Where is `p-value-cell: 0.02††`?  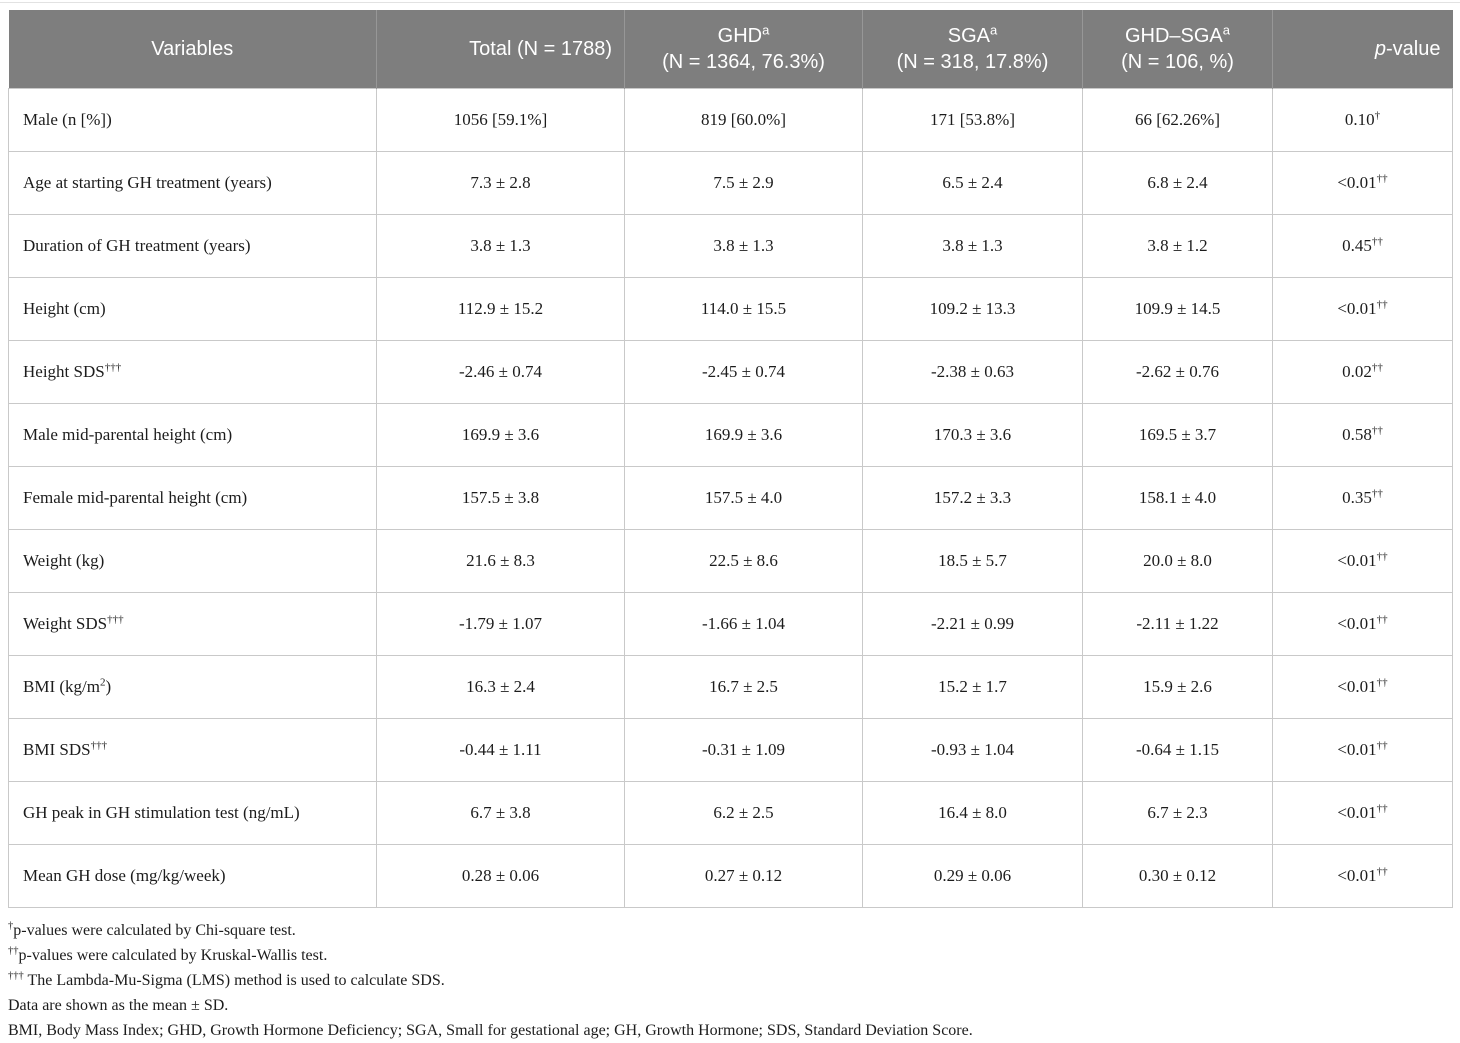 p-value-cell: 0.02†† is located at coordinates (1362, 372).